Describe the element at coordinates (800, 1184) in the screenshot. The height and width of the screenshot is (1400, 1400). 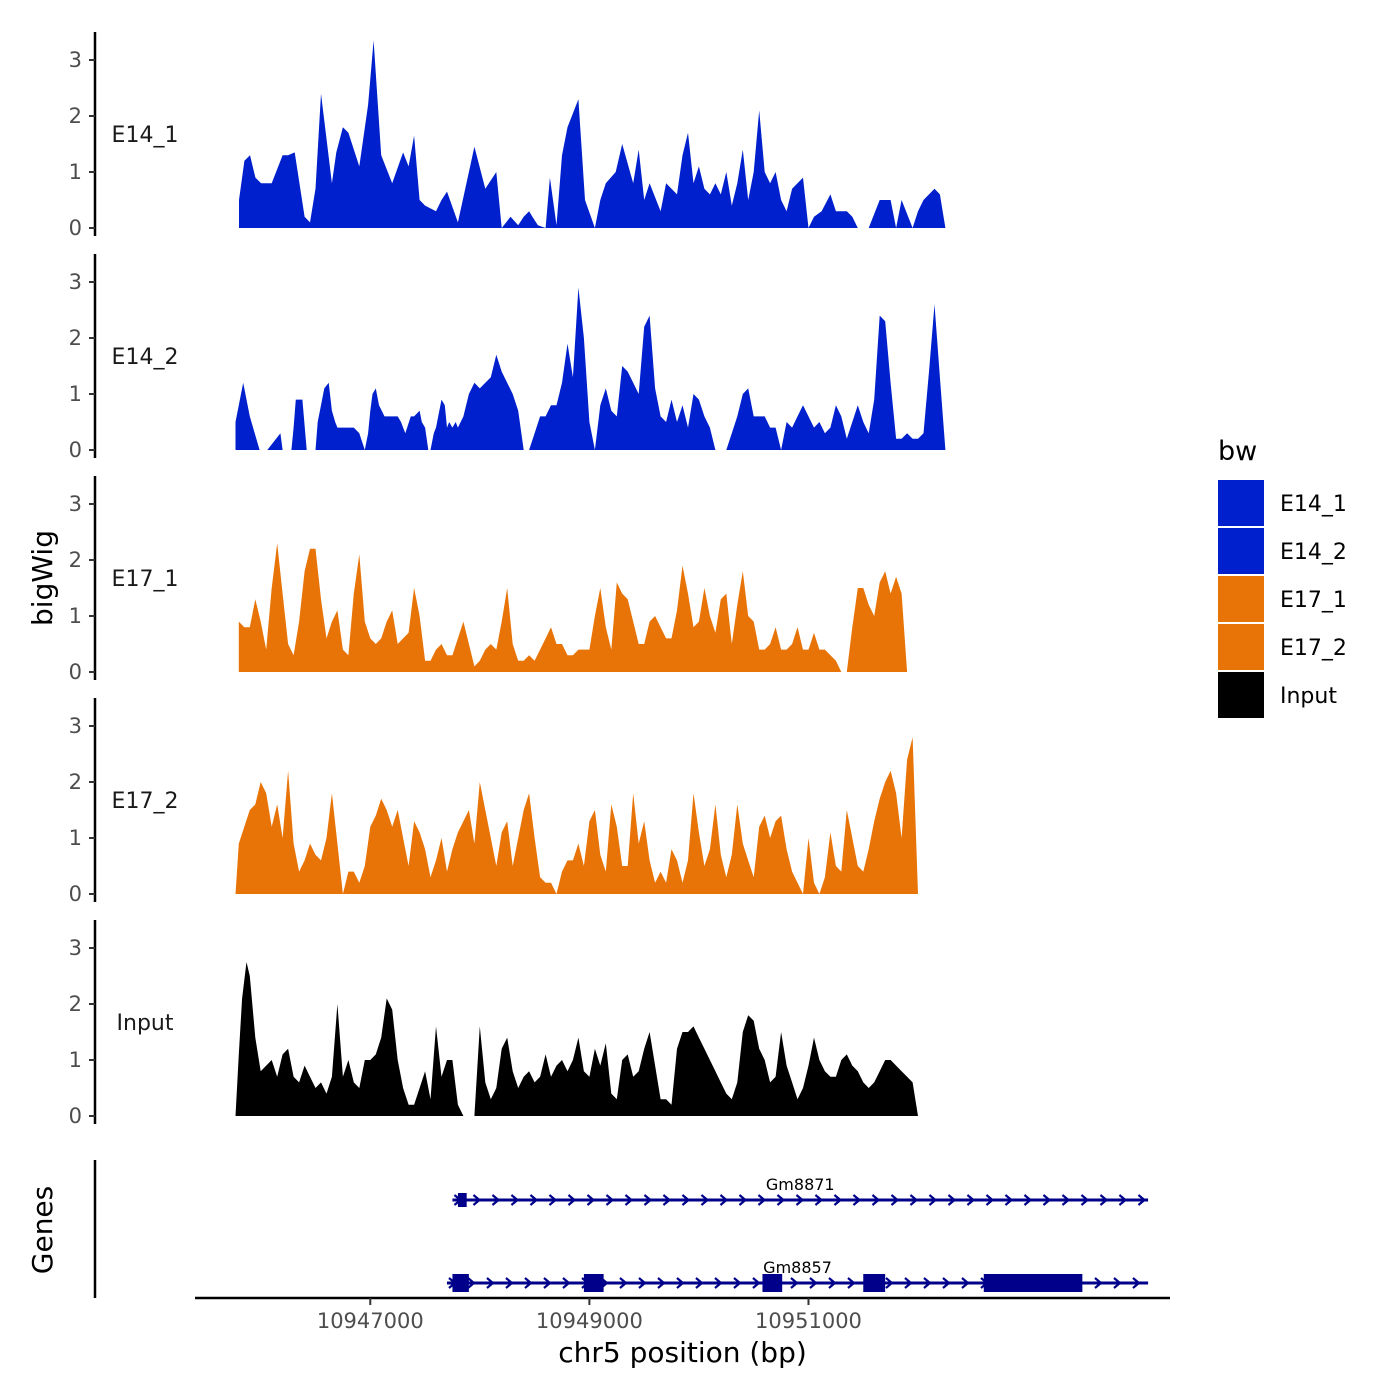
I see `gene-name-label: Gm8871` at that location.